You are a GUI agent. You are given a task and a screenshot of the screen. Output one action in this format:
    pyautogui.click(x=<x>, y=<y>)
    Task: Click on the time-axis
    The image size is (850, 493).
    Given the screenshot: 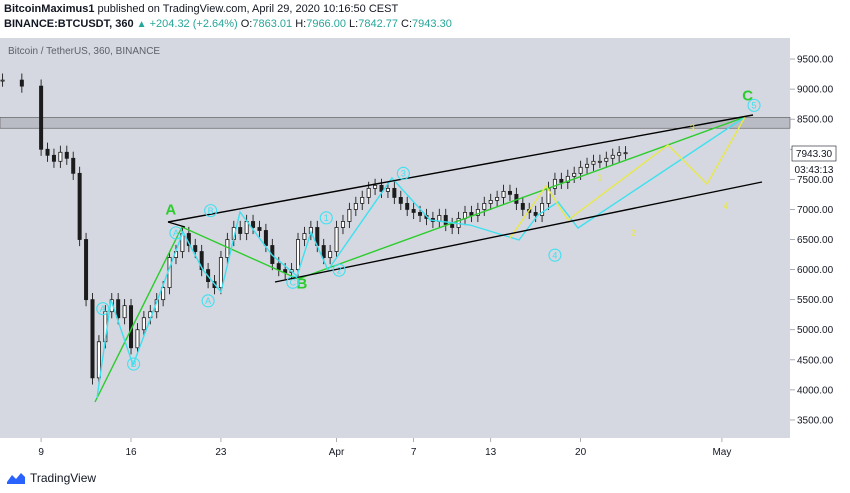 What is the action you would take?
    pyautogui.click(x=425, y=451)
    